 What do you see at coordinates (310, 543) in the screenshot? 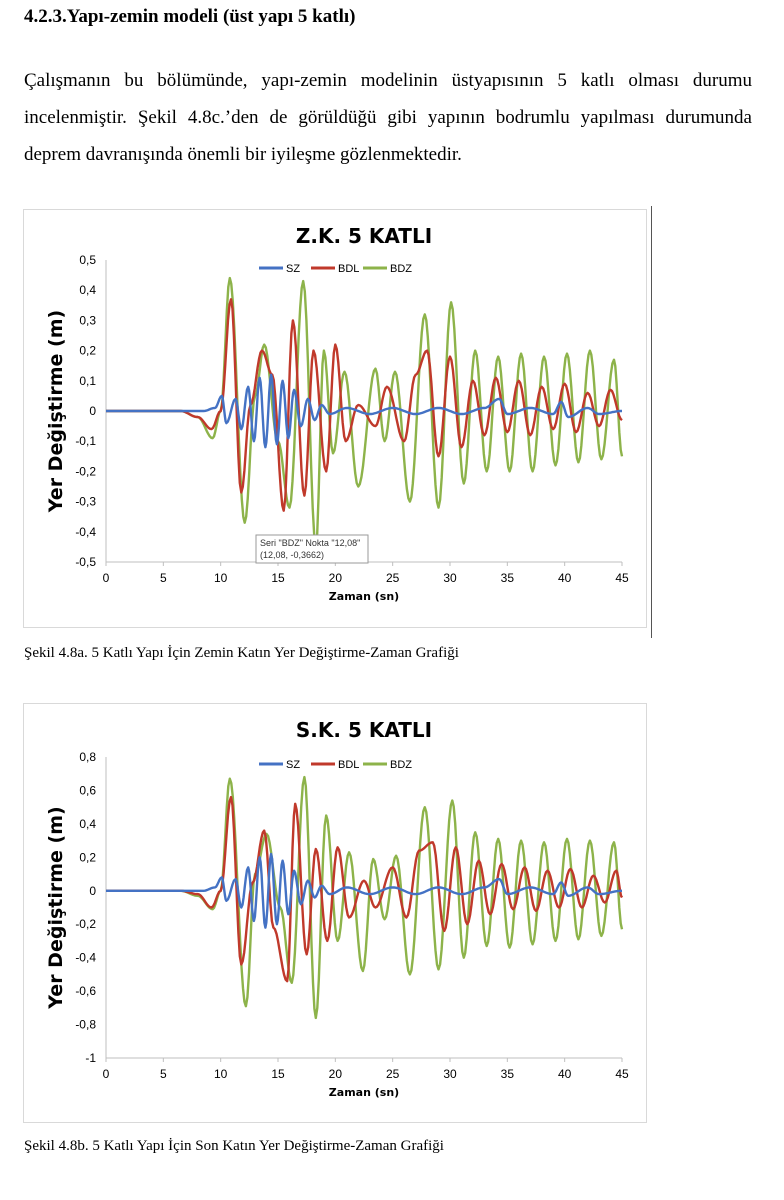
I see `tooltip-line-1: Seri "BDZ" Nokta "12,08"` at bounding box center [310, 543].